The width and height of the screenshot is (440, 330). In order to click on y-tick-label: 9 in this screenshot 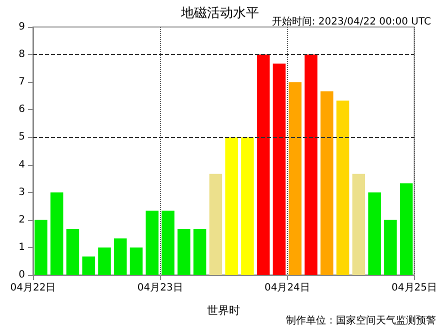, I will do `click(21, 27)`.